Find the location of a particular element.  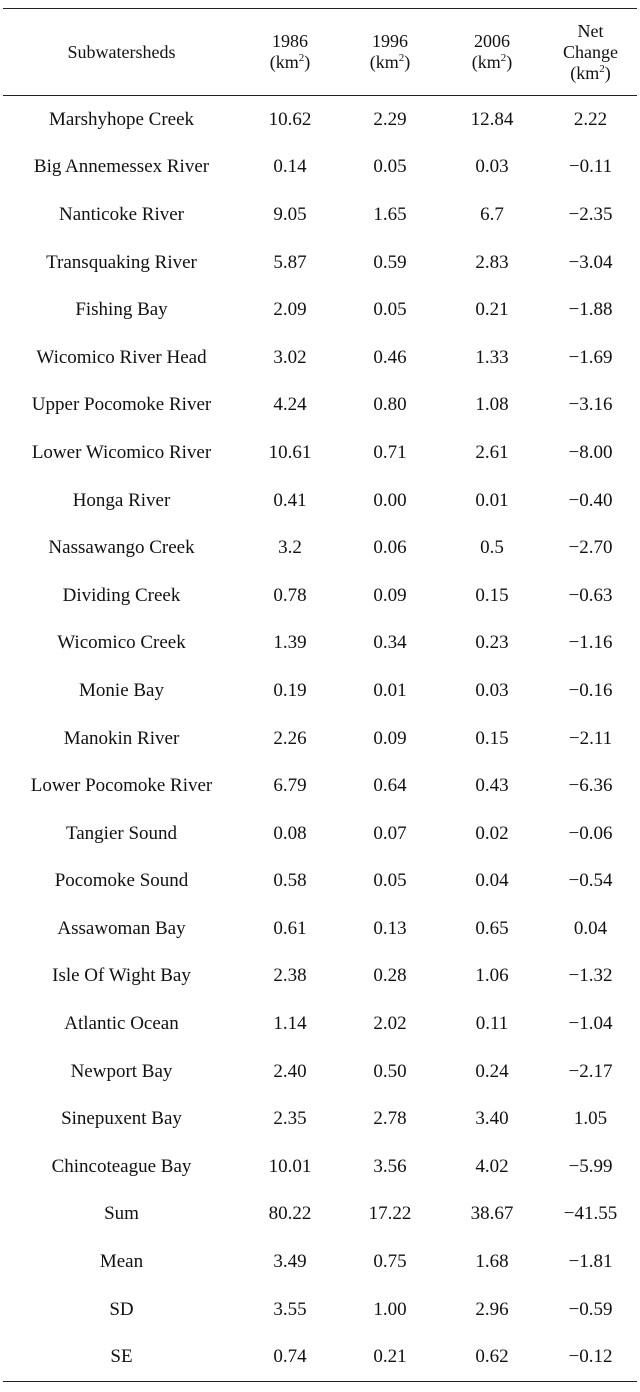

table-row: Fishing Bay 2.09 0.05 0.21 −1.88 is located at coordinates (320, 310).